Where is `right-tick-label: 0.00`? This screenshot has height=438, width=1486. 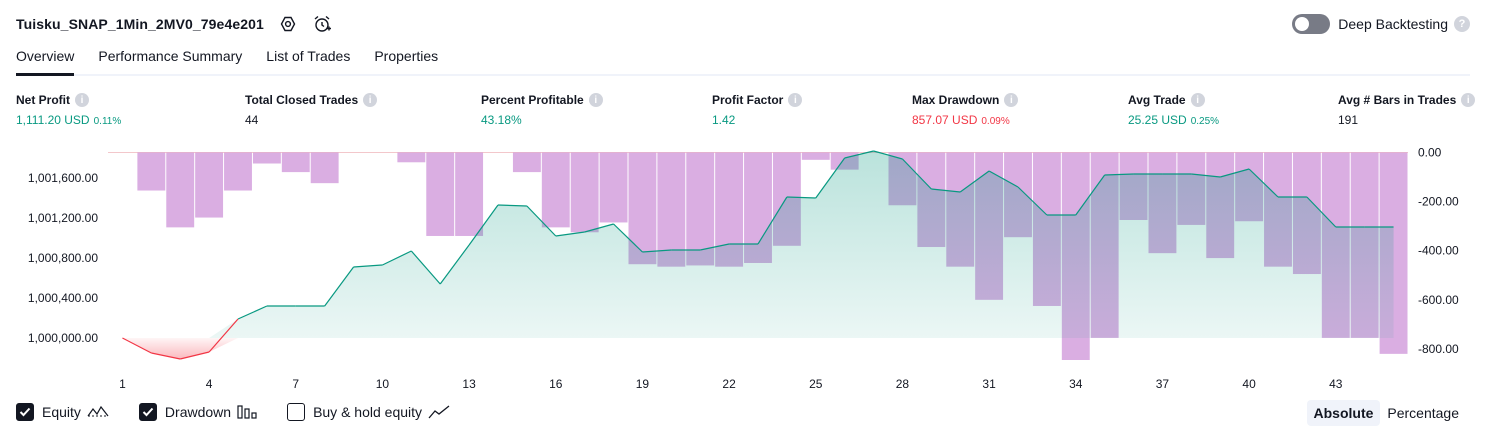 right-tick-label: 0.00 is located at coordinates (1430, 152).